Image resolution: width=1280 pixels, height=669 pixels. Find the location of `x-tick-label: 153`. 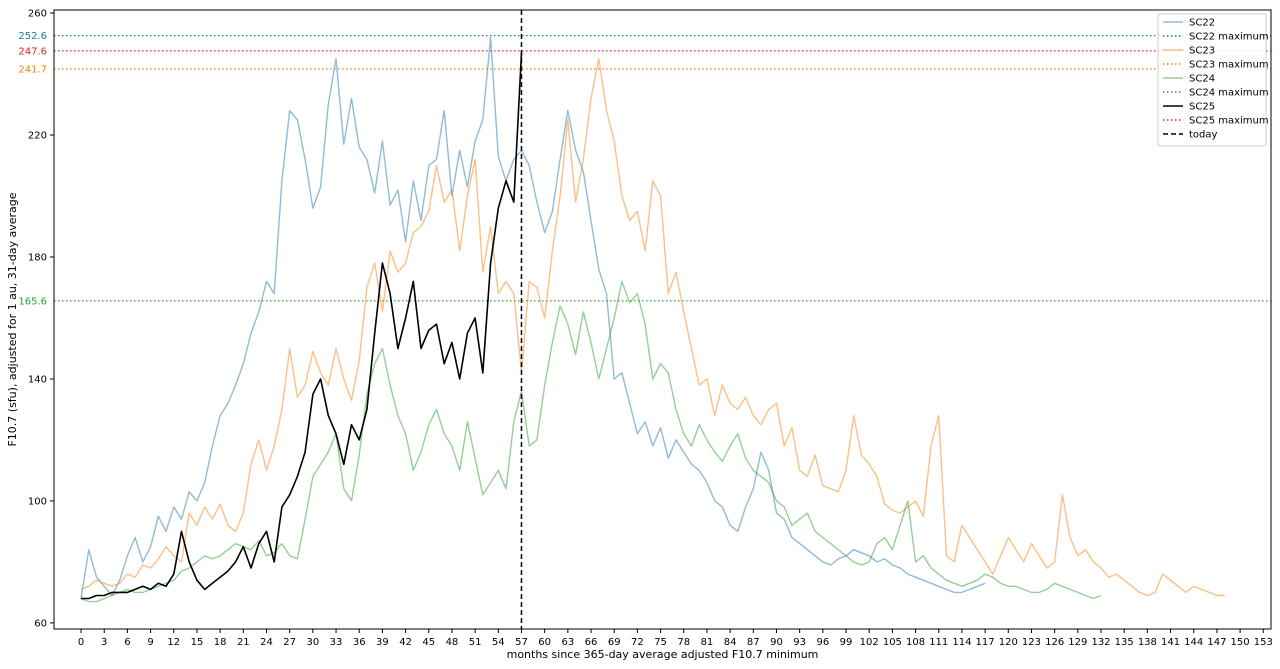

x-tick-label: 153 is located at coordinates (1263, 642).